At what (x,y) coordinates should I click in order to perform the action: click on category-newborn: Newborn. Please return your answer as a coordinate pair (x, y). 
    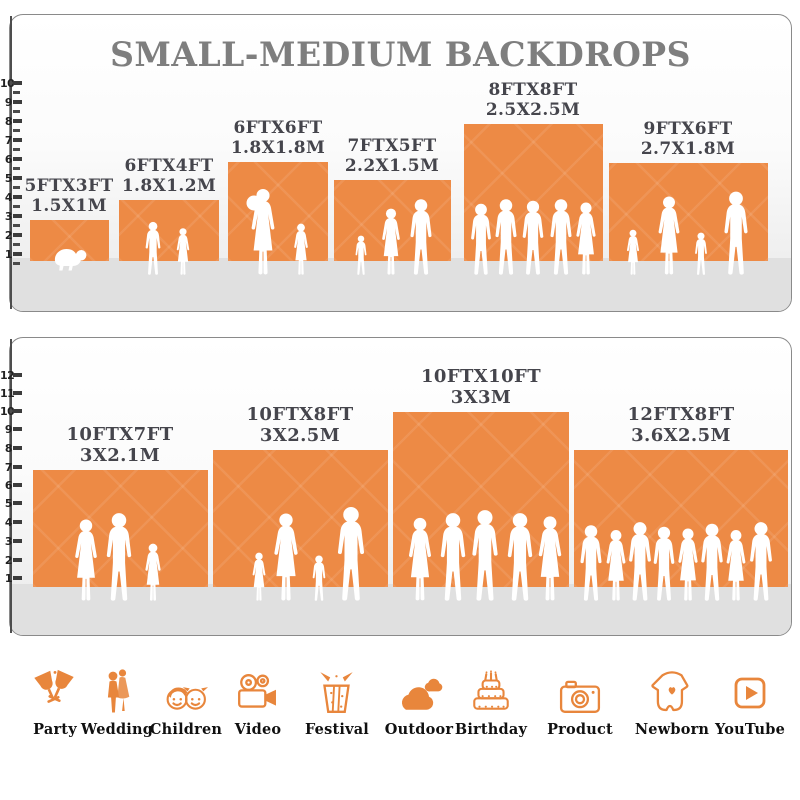
    Looking at the image, I should click on (672, 699).